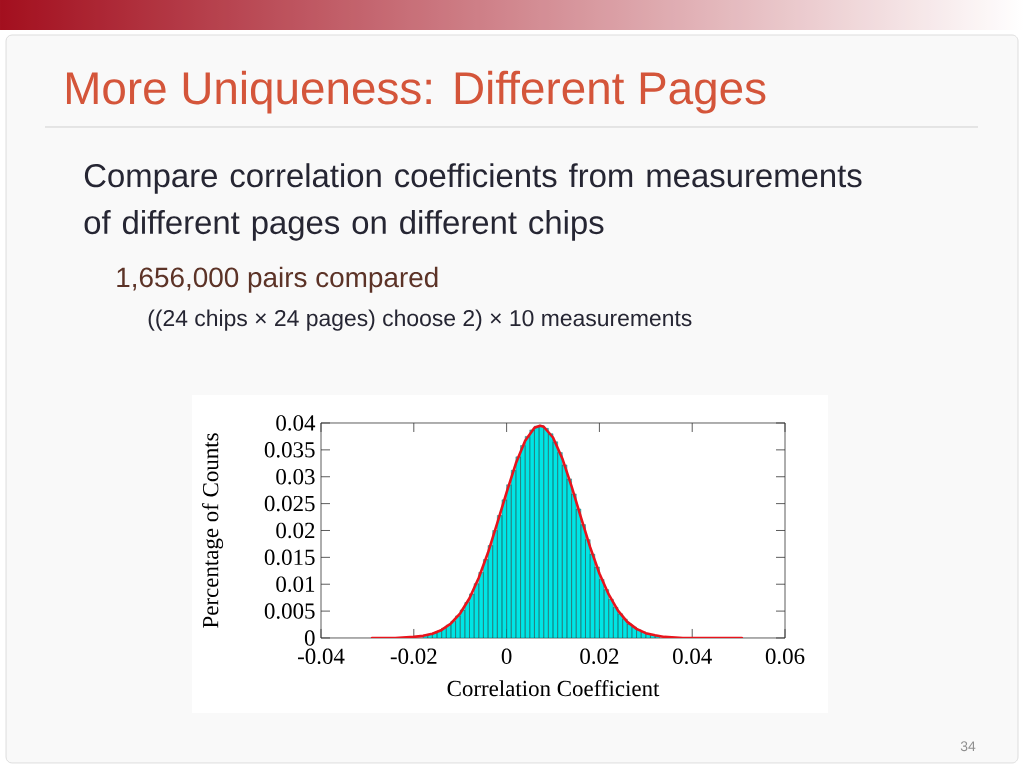  What do you see at coordinates (289, 450) in the screenshot?
I see `y-tick-label: 0.035` at bounding box center [289, 450].